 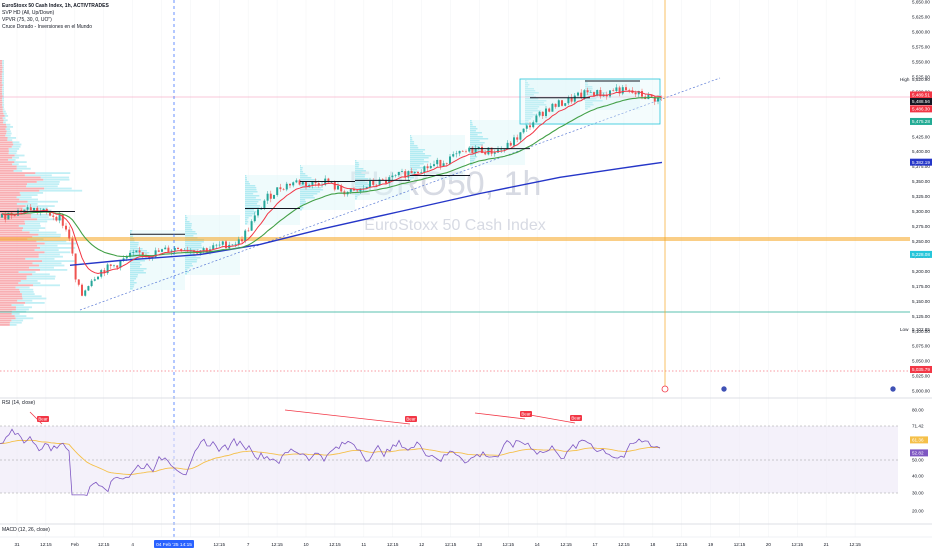 What do you see at coordinates (921, 211) in the screenshot?
I see `price-tick: 5,300.00` at bounding box center [921, 211].